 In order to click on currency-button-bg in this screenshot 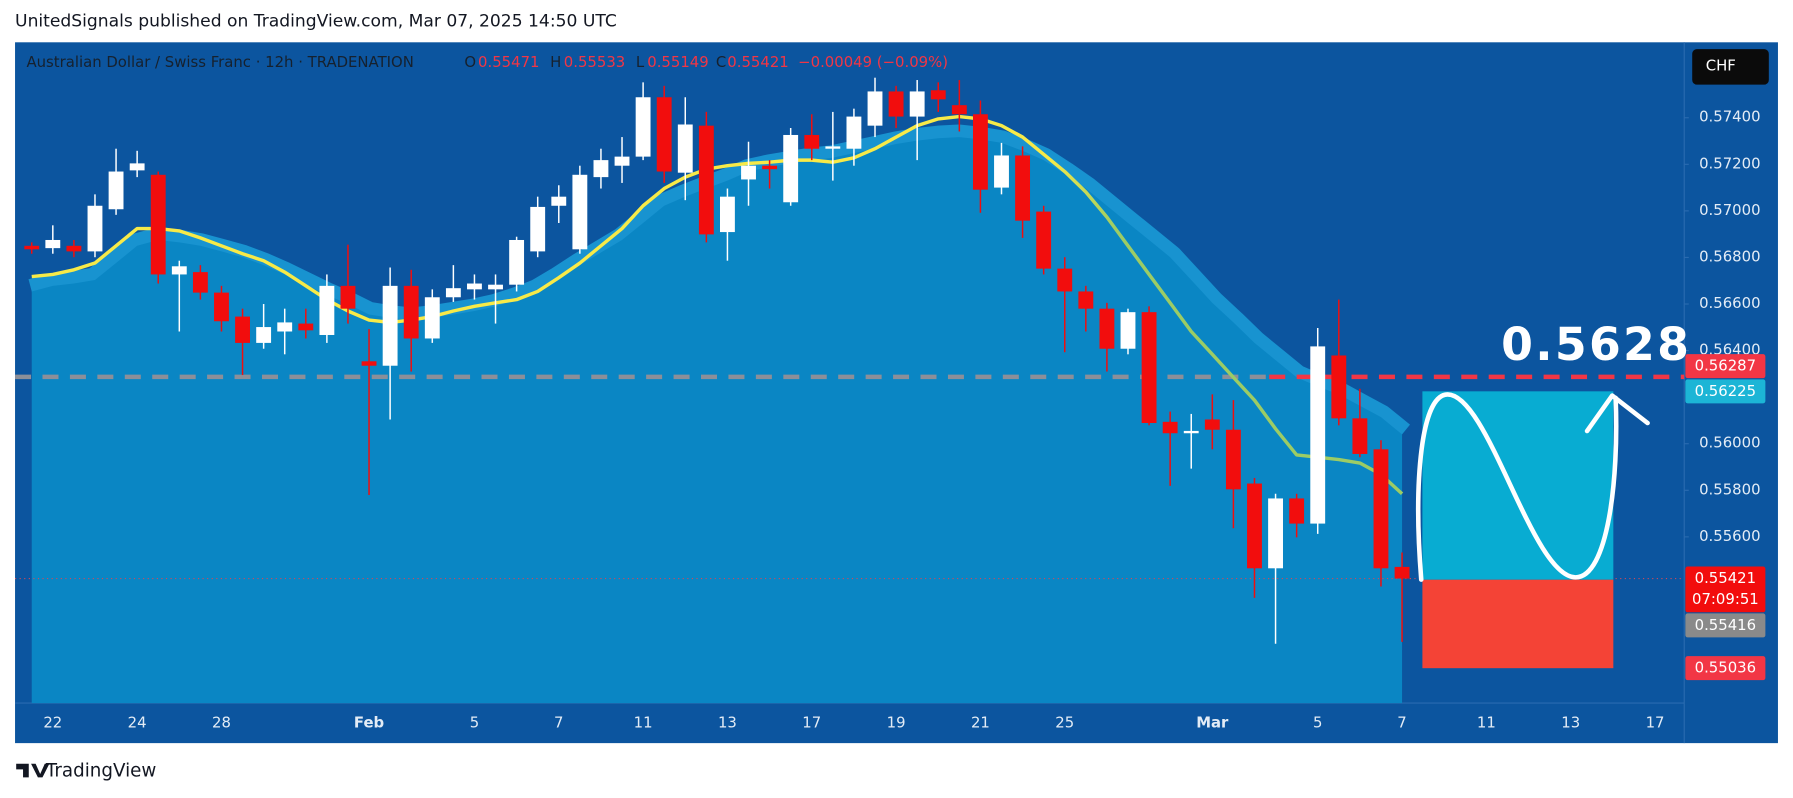, I will do `click(1730, 67)`.